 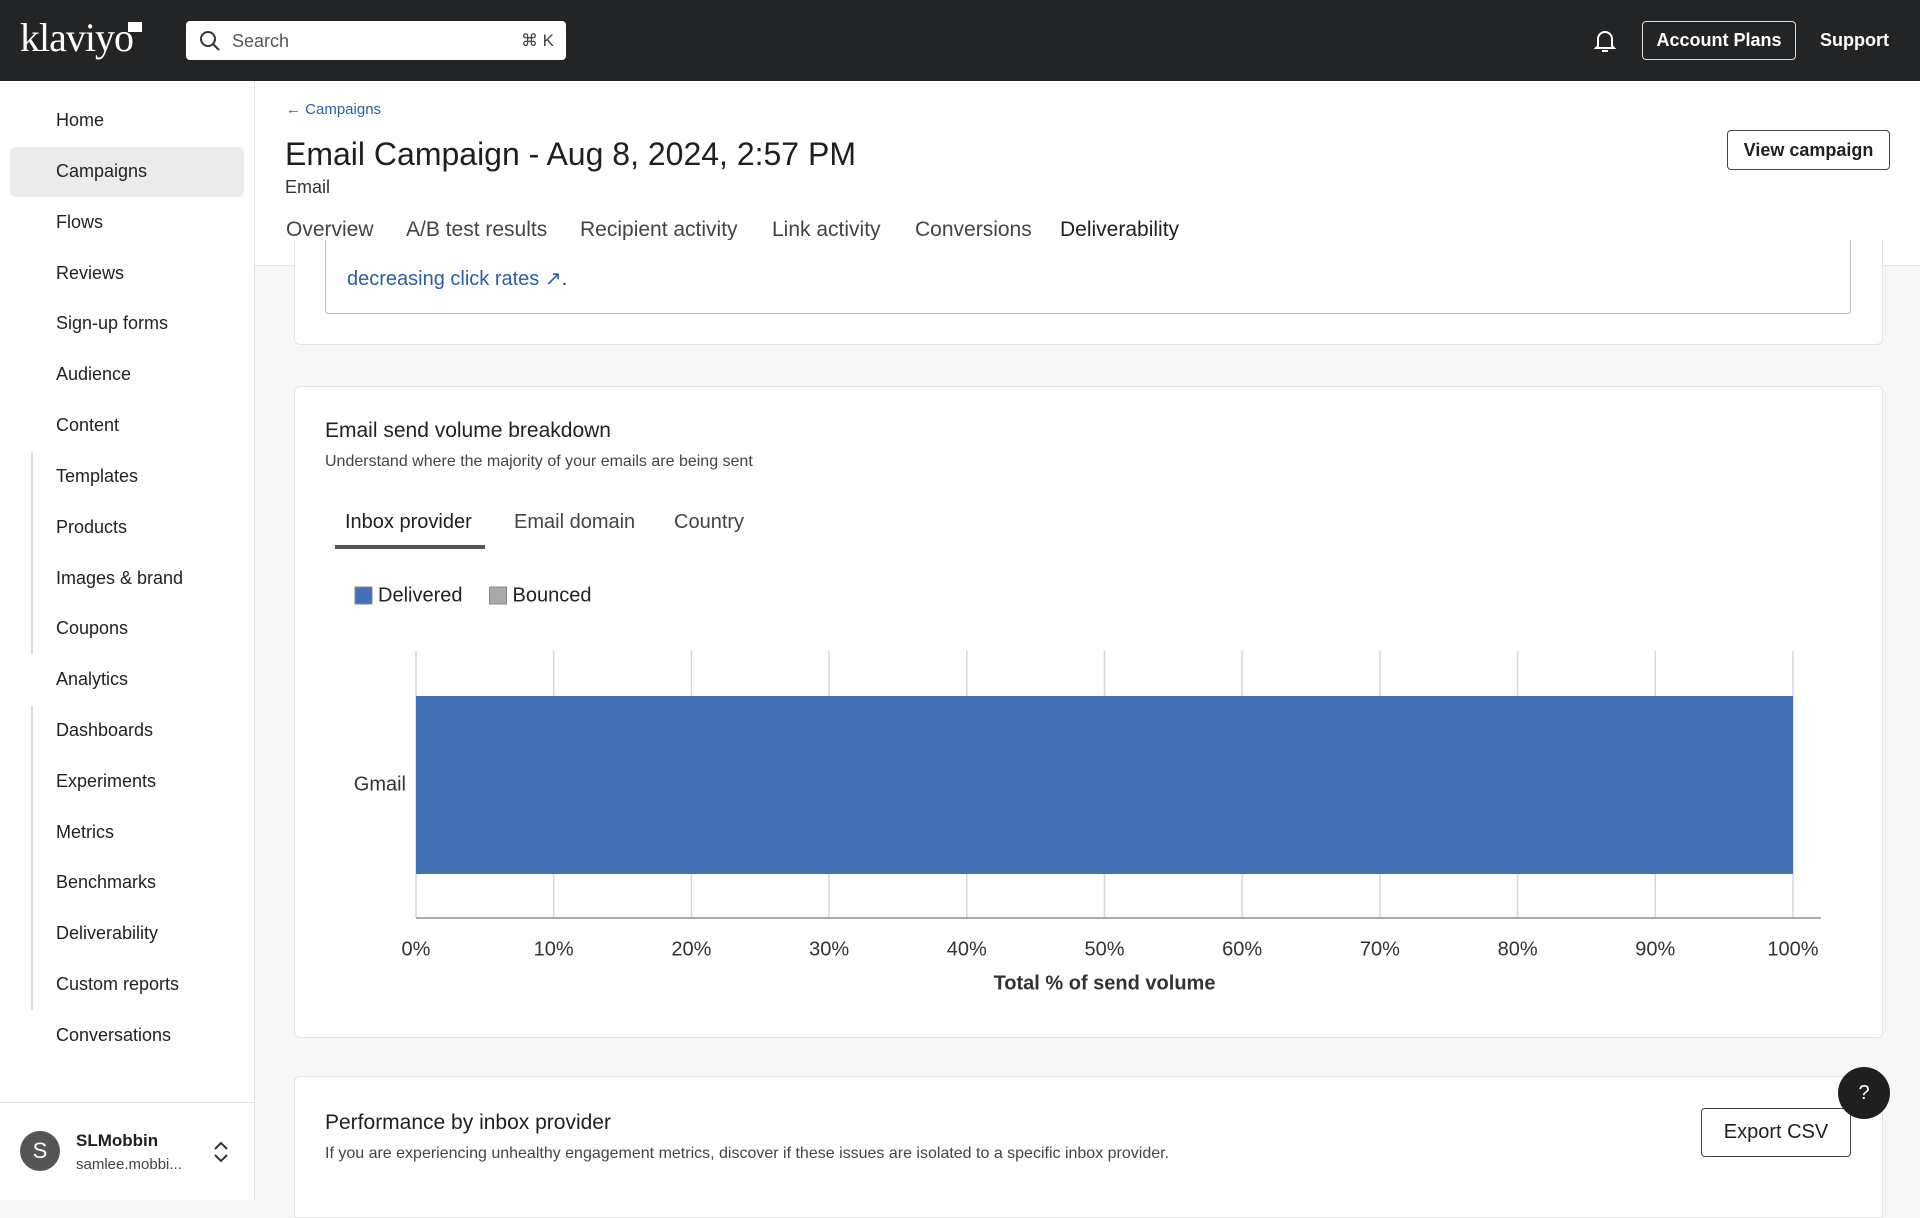 I want to click on tip-text: decreasing click rates ↗., so click(x=457, y=279).